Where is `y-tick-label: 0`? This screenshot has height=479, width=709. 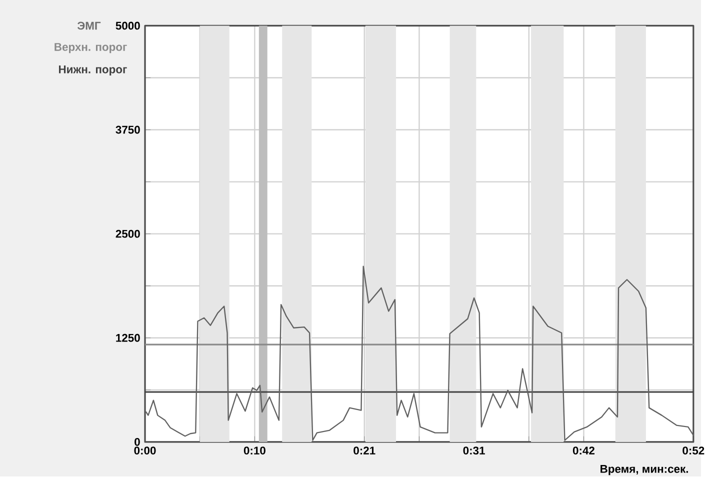
y-tick-label: 0 is located at coordinates (137, 442).